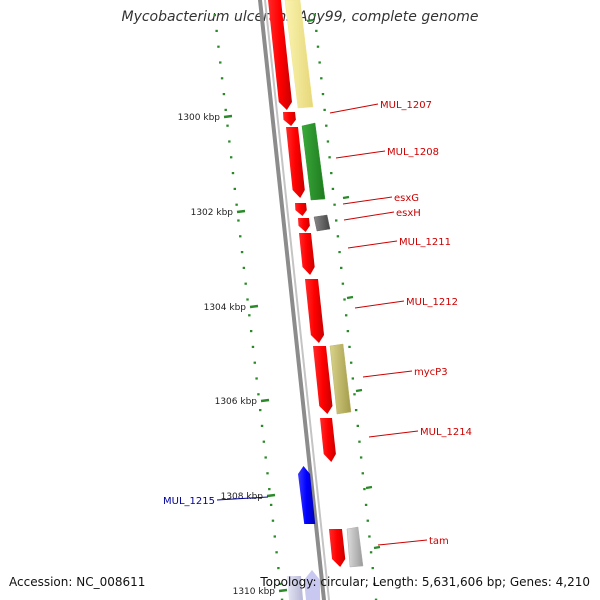 Image resolution: width=600 pixels, height=600 pixels. I want to click on gene-label: tam, so click(439, 541).